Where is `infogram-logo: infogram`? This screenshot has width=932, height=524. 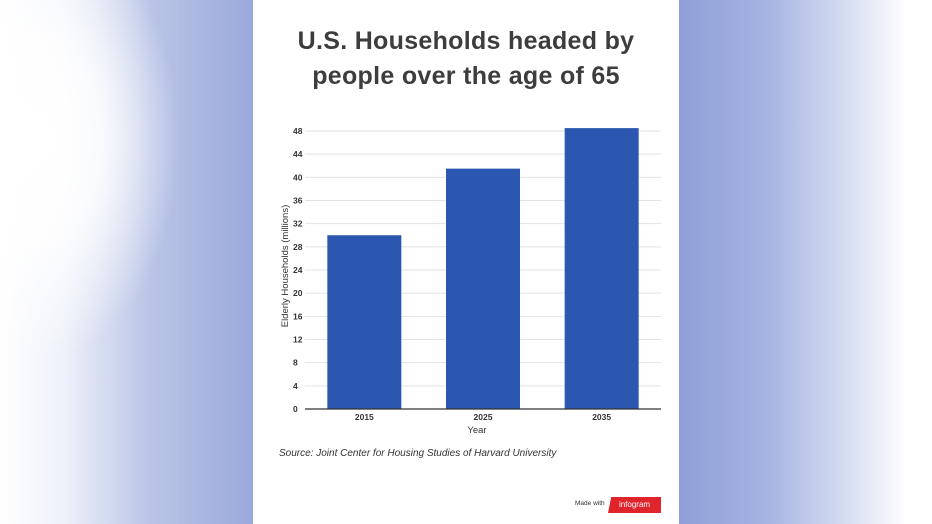
infogram-logo: infogram is located at coordinates (634, 505).